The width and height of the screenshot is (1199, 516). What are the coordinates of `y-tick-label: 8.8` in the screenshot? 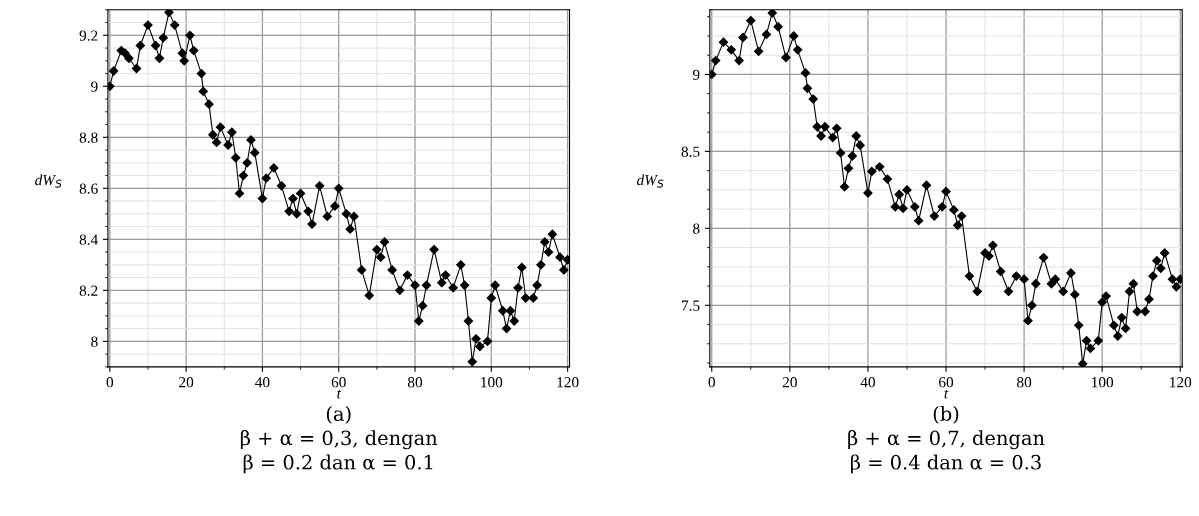 It's located at (88, 137).